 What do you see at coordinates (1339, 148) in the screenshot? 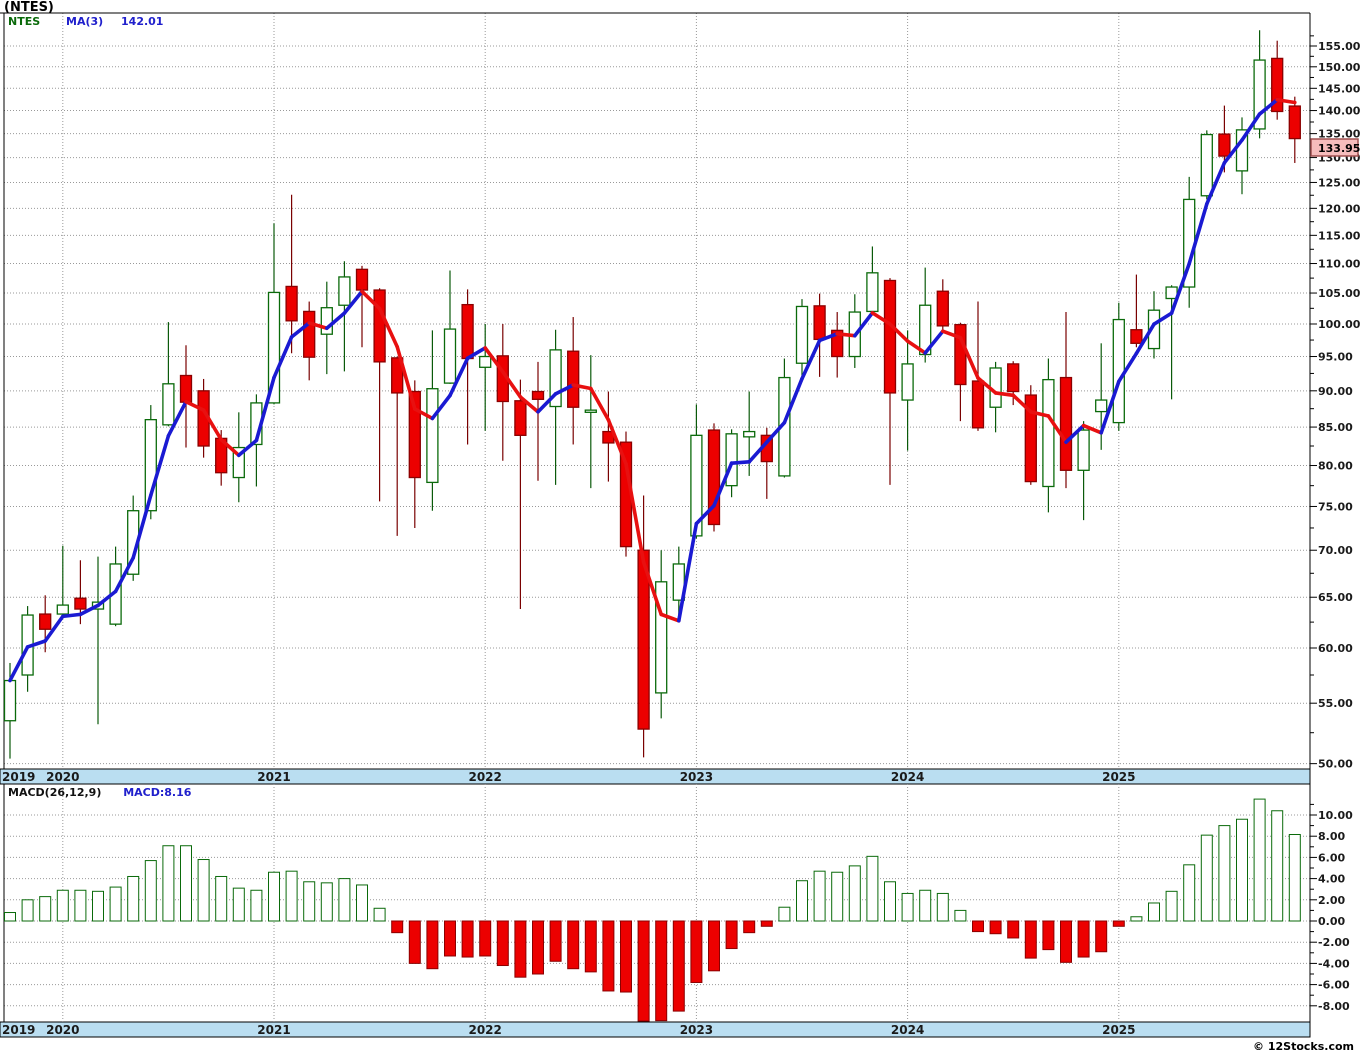
I see `last-price-label: 133.95` at bounding box center [1339, 148].